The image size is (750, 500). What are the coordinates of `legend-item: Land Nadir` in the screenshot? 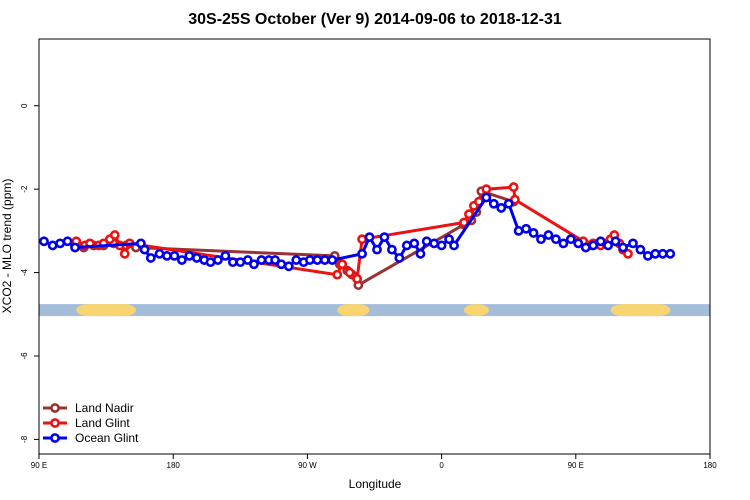 It's located at (88, 408).